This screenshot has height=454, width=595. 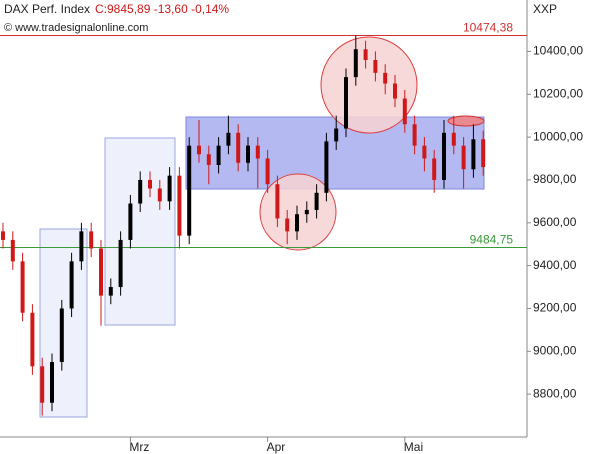 I want to click on y-tick-label: 9600,00, so click(x=555, y=222).